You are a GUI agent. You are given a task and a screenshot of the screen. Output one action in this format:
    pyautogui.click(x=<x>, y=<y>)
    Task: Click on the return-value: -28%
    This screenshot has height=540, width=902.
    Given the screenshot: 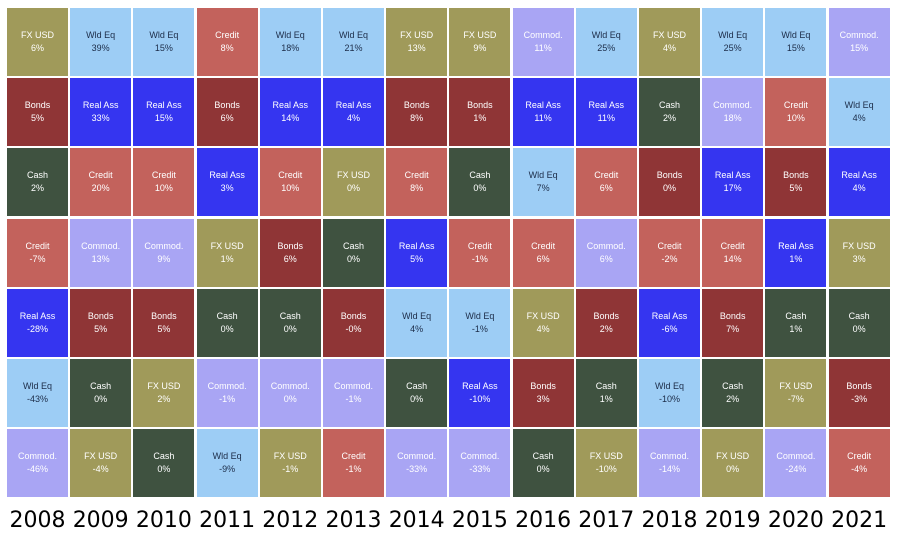 What is the action you would take?
    pyautogui.click(x=37, y=328)
    